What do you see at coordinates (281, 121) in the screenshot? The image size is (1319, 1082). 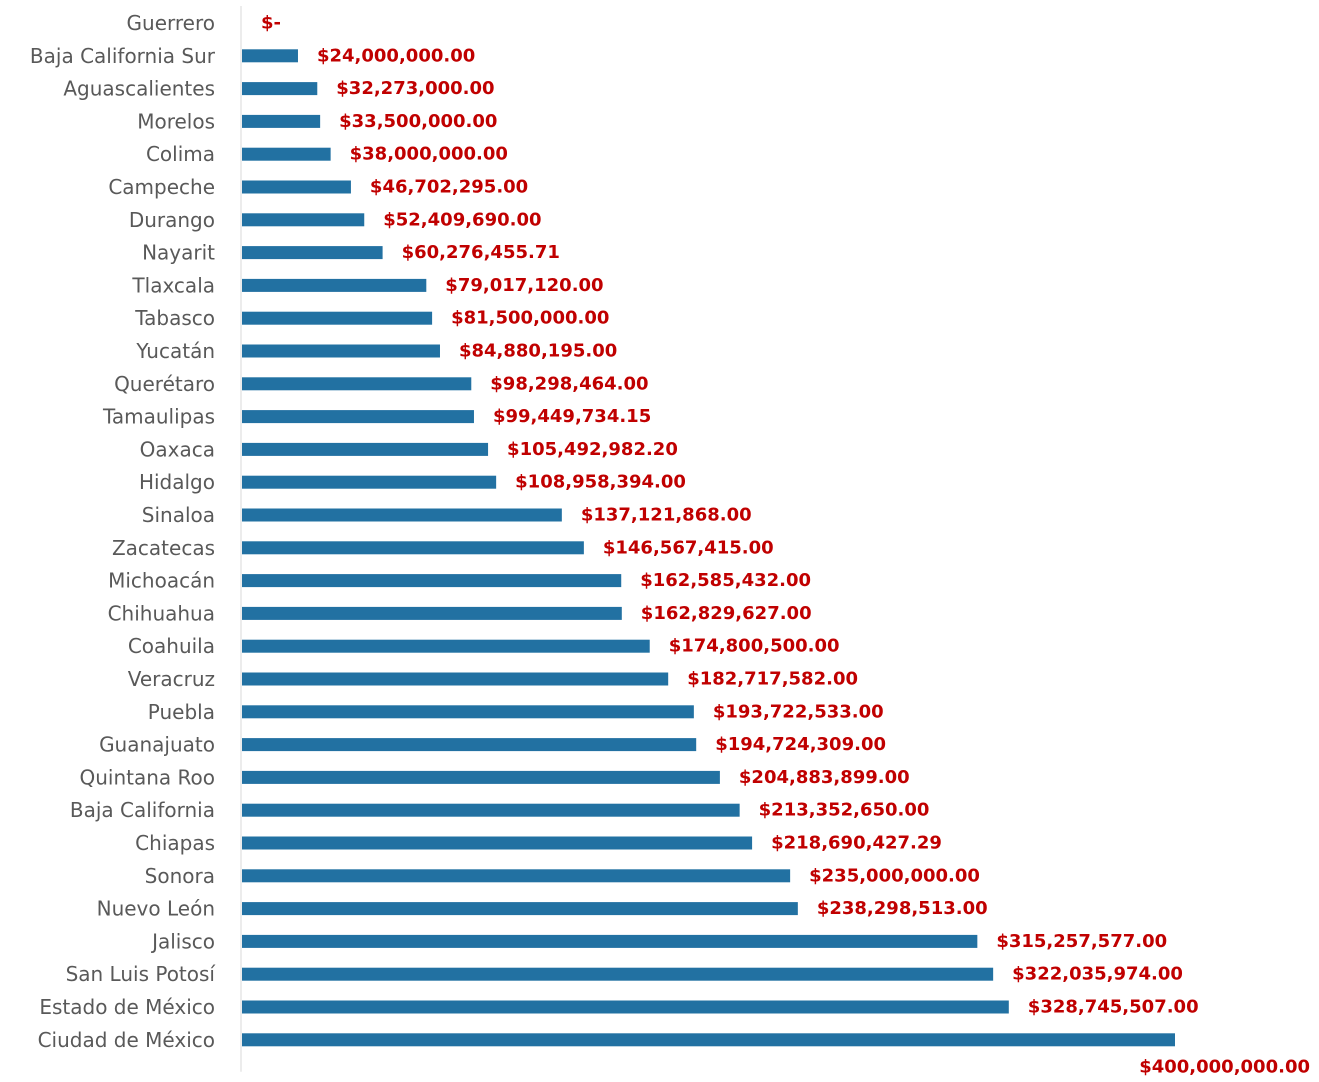 I see `bar-morelos` at bounding box center [281, 121].